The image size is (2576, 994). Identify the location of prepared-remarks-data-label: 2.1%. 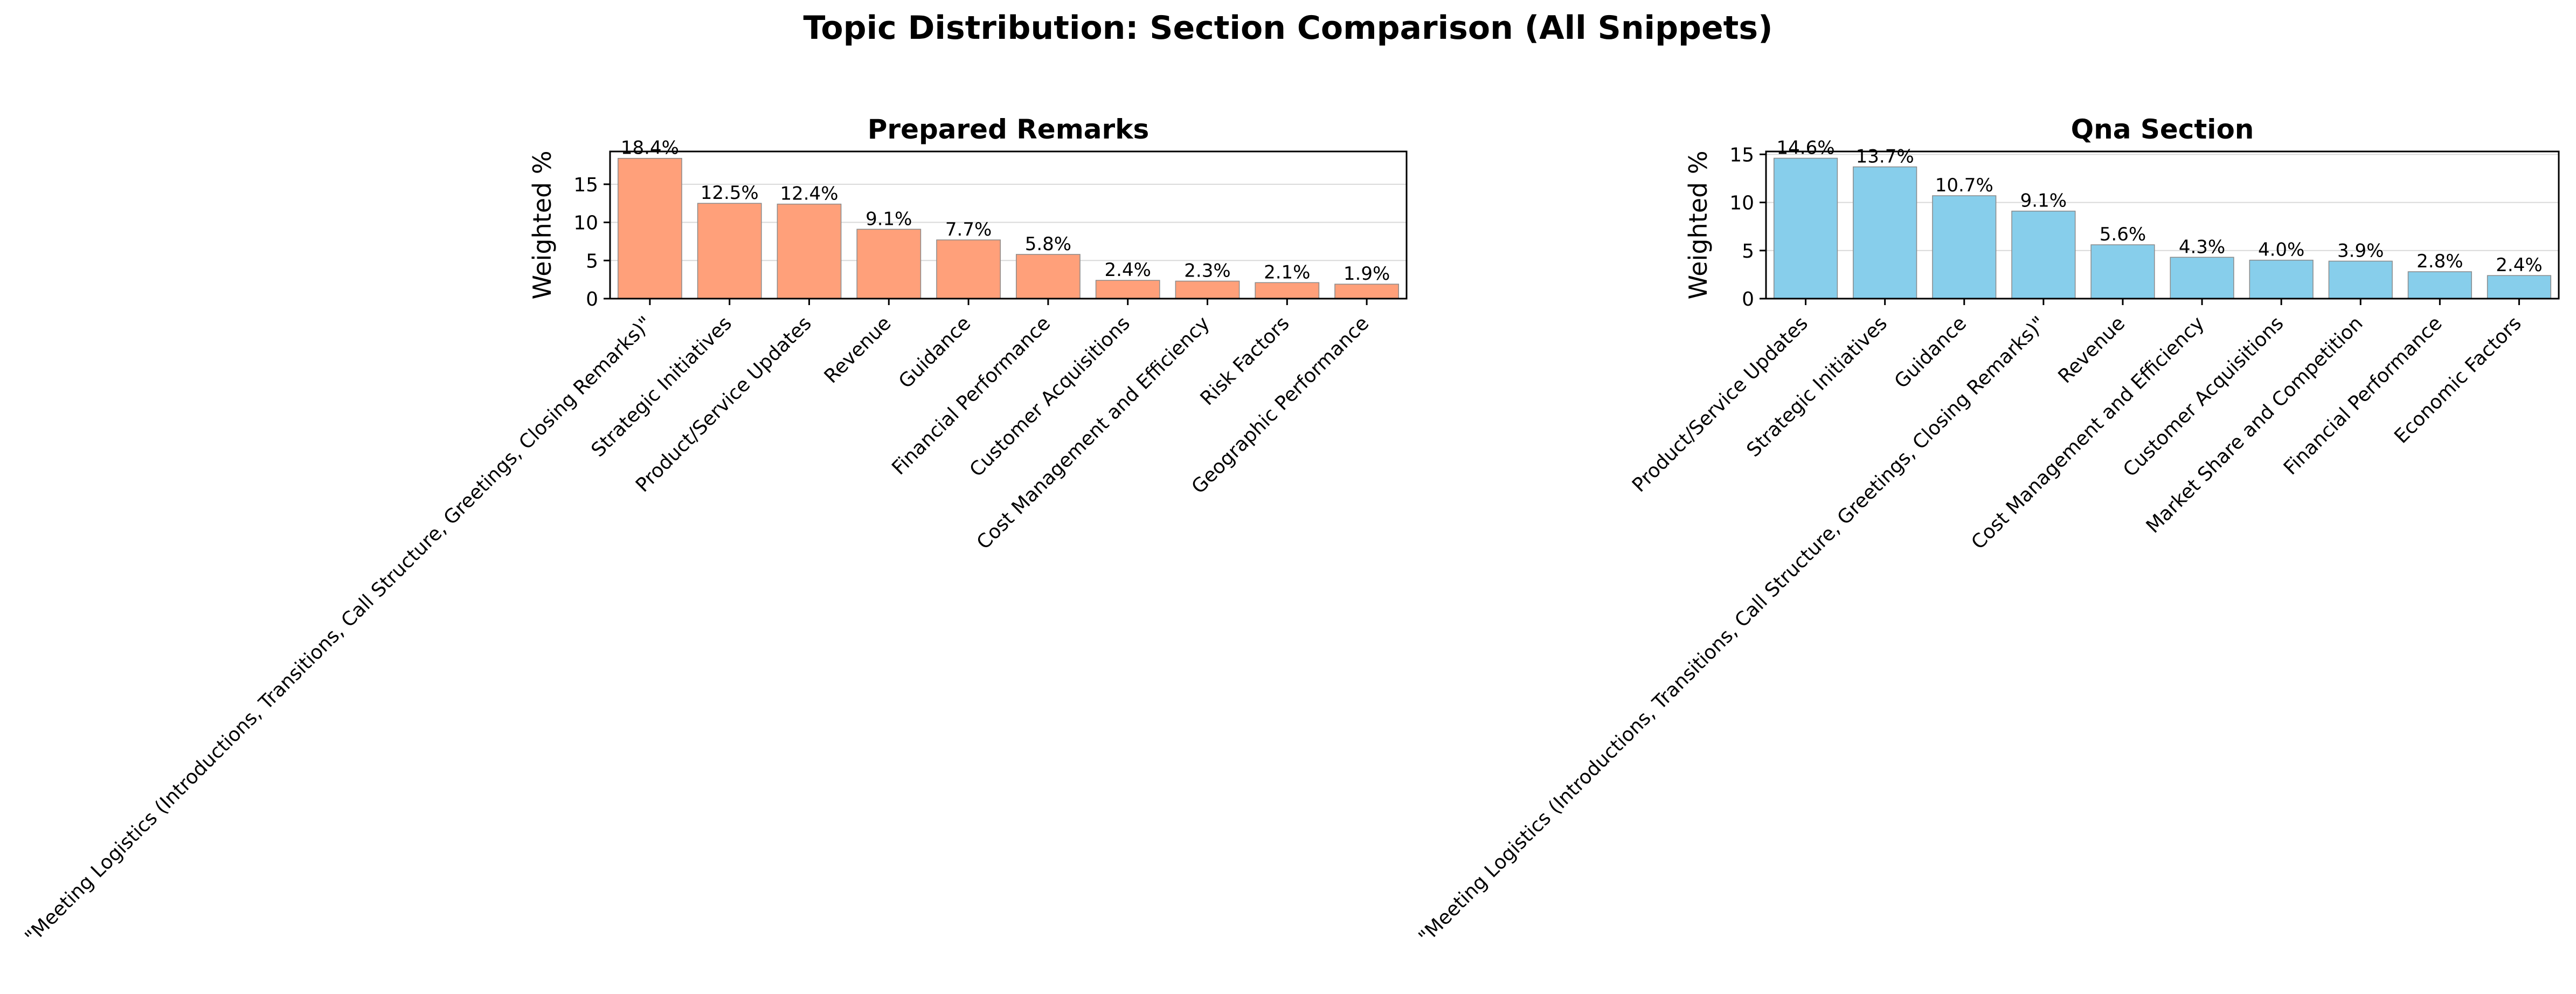
(1287, 272).